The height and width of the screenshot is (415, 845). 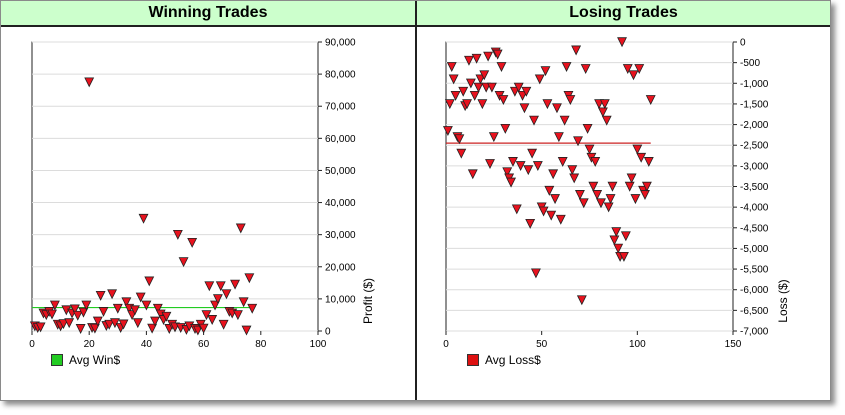 What do you see at coordinates (261, 343) in the screenshot?
I see `win-x-tick-label: 80` at bounding box center [261, 343].